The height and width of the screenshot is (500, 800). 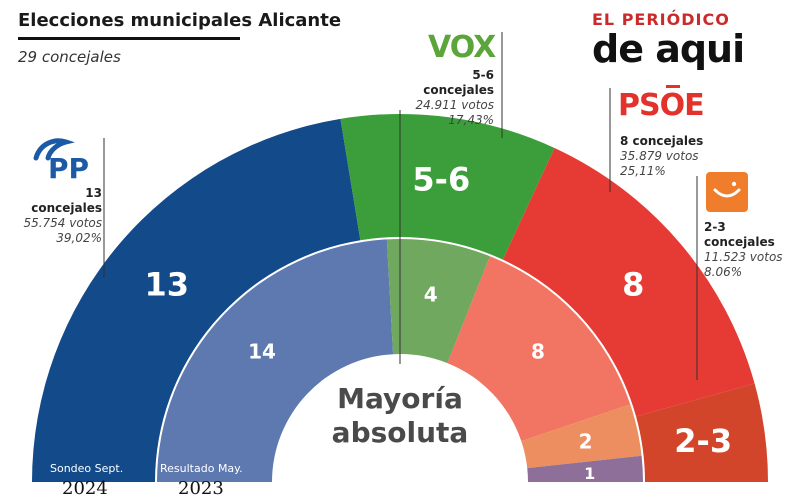 What do you see at coordinates (454, 105) in the screenshot?
I see `vox-votes: 24.911 votos` at bounding box center [454, 105].